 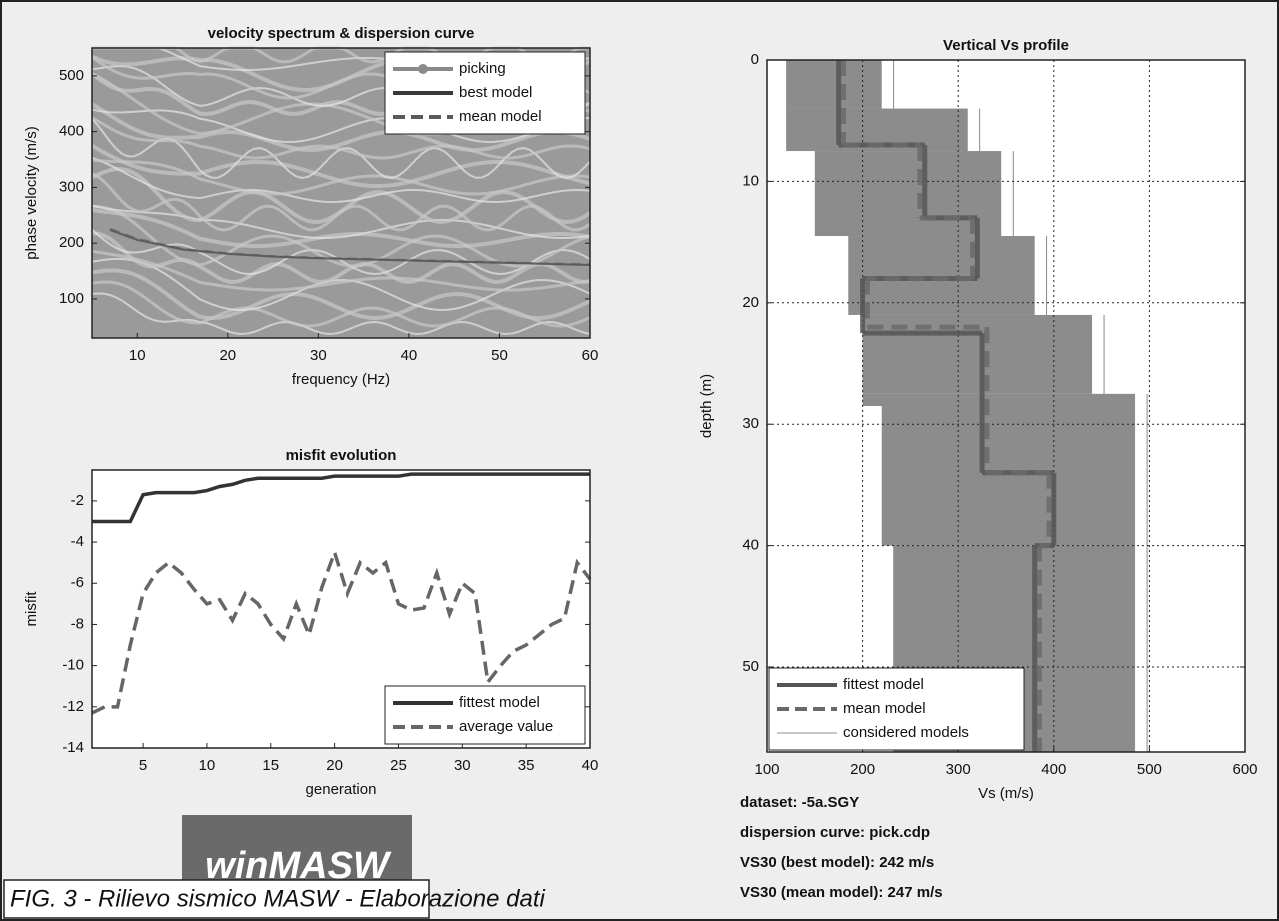 What do you see at coordinates (837, 862) in the screenshot?
I see `info-line: VS30 (best model): 242 m/s` at bounding box center [837, 862].